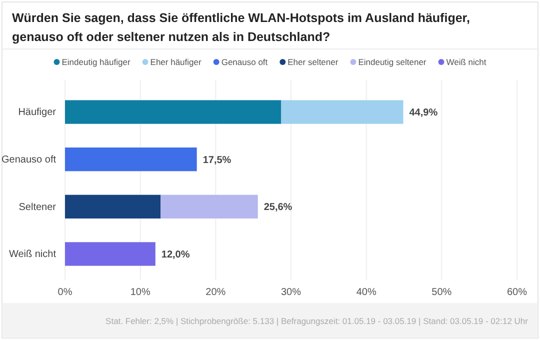 The height and width of the screenshot is (340, 540). What do you see at coordinates (37, 207) in the screenshot?
I see `y-tick-label: Seltener` at bounding box center [37, 207].